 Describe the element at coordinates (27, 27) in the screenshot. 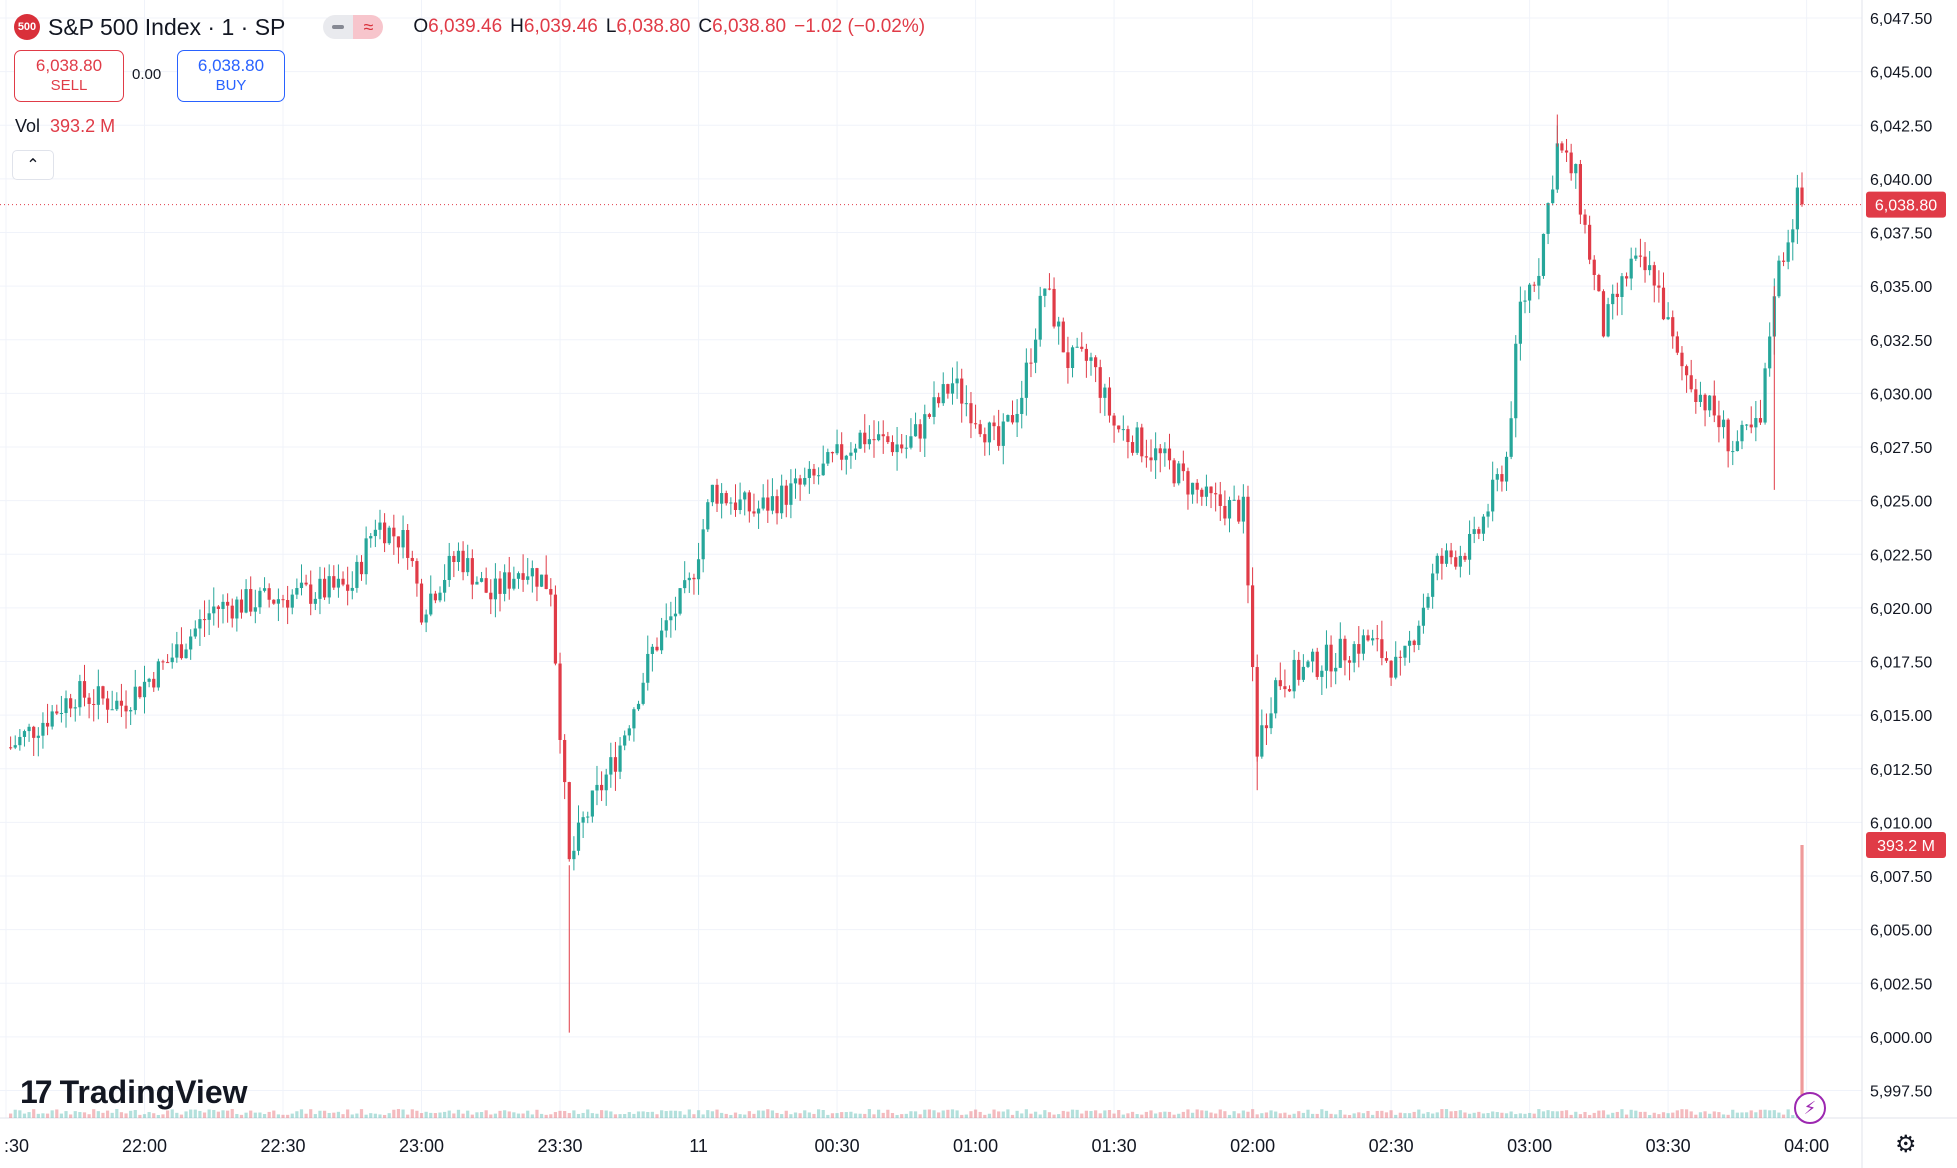

I see `symbol-badge: 500` at that location.